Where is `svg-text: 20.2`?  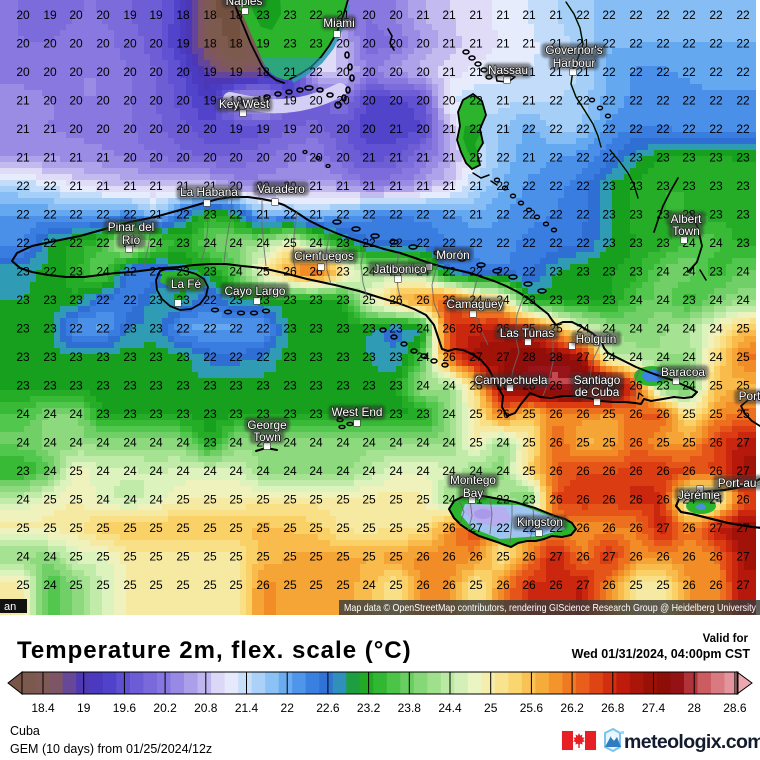 svg-text: 20.2 is located at coordinates (165, 708).